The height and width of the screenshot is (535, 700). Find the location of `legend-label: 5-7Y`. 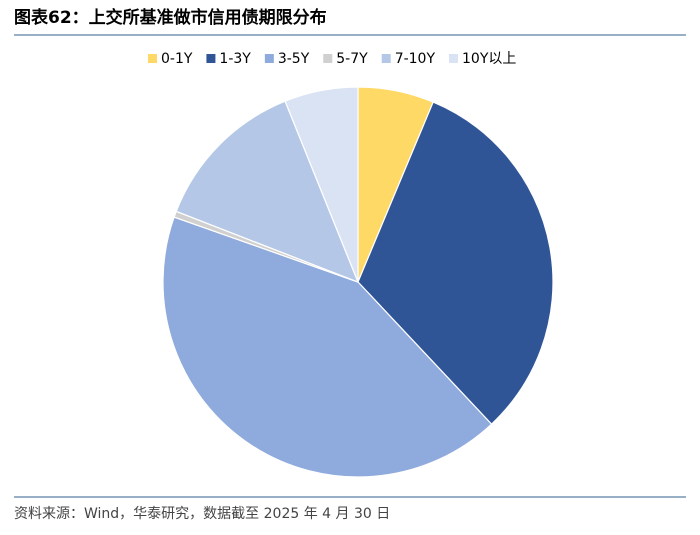

legend-label: 5-7Y is located at coordinates (352, 59).